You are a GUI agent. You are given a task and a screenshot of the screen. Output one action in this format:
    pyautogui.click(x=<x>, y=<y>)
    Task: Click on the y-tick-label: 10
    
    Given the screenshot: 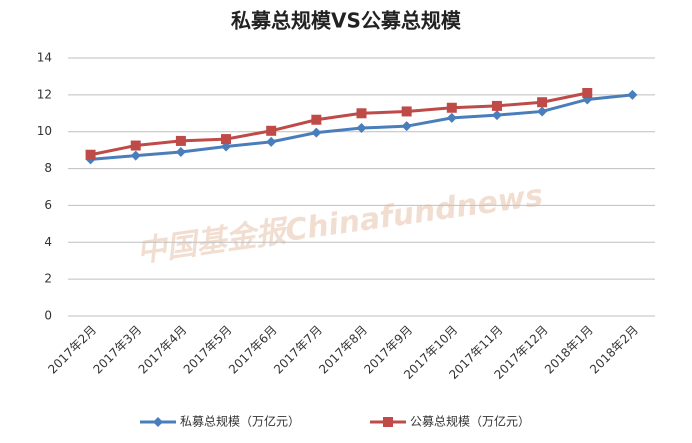 What is the action you would take?
    pyautogui.click(x=44, y=131)
    